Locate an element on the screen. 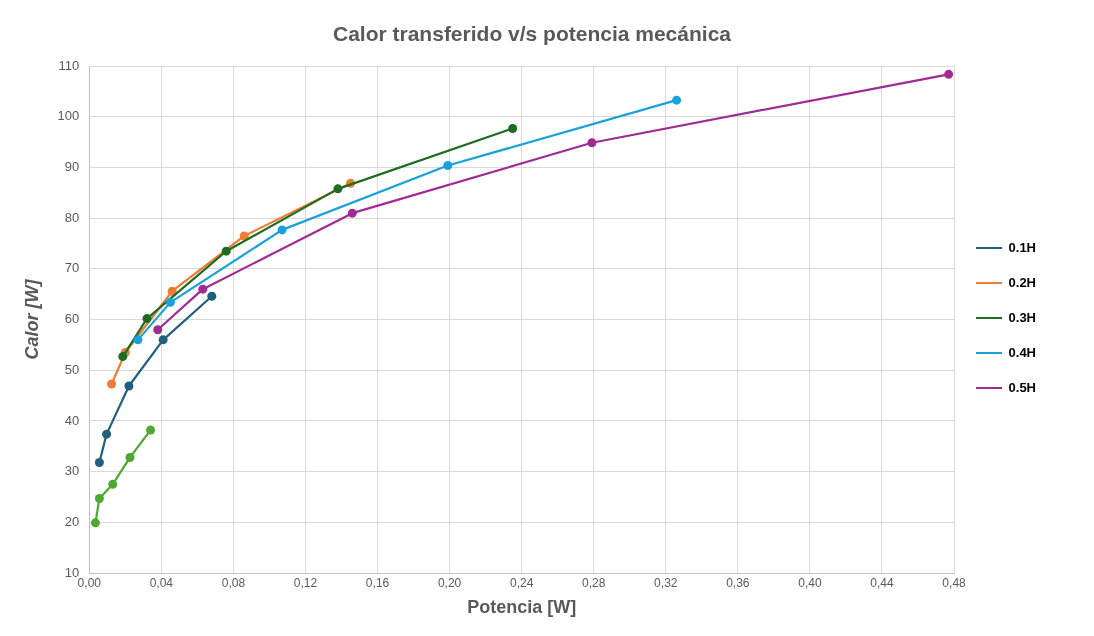 The height and width of the screenshot is (636, 1094). y-tick-label: 100 is located at coordinates (68, 116).